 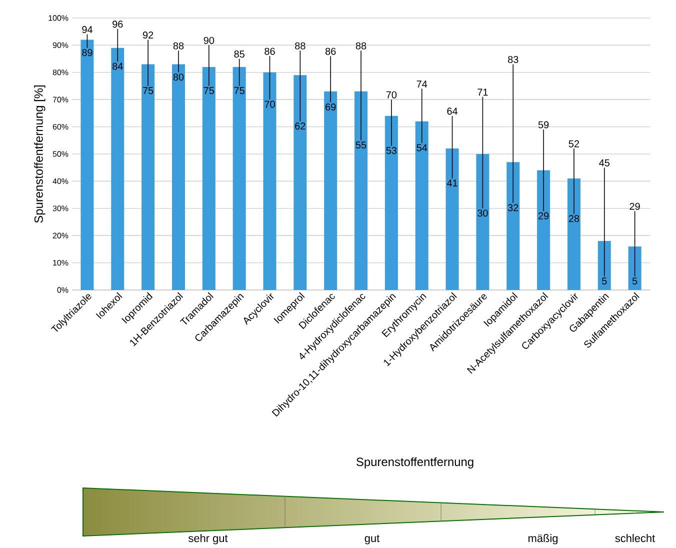 I want to click on annotation: 74, so click(x=422, y=84).